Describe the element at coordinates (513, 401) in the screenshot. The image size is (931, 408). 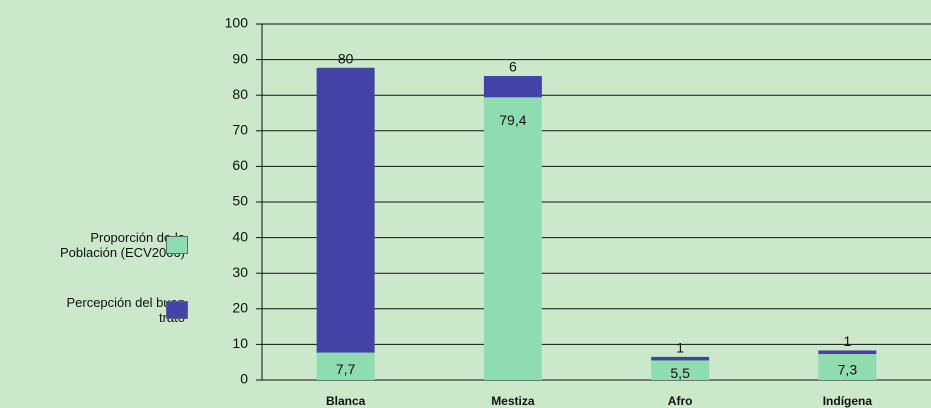
I see `x-tick-label: Mestiza` at that location.